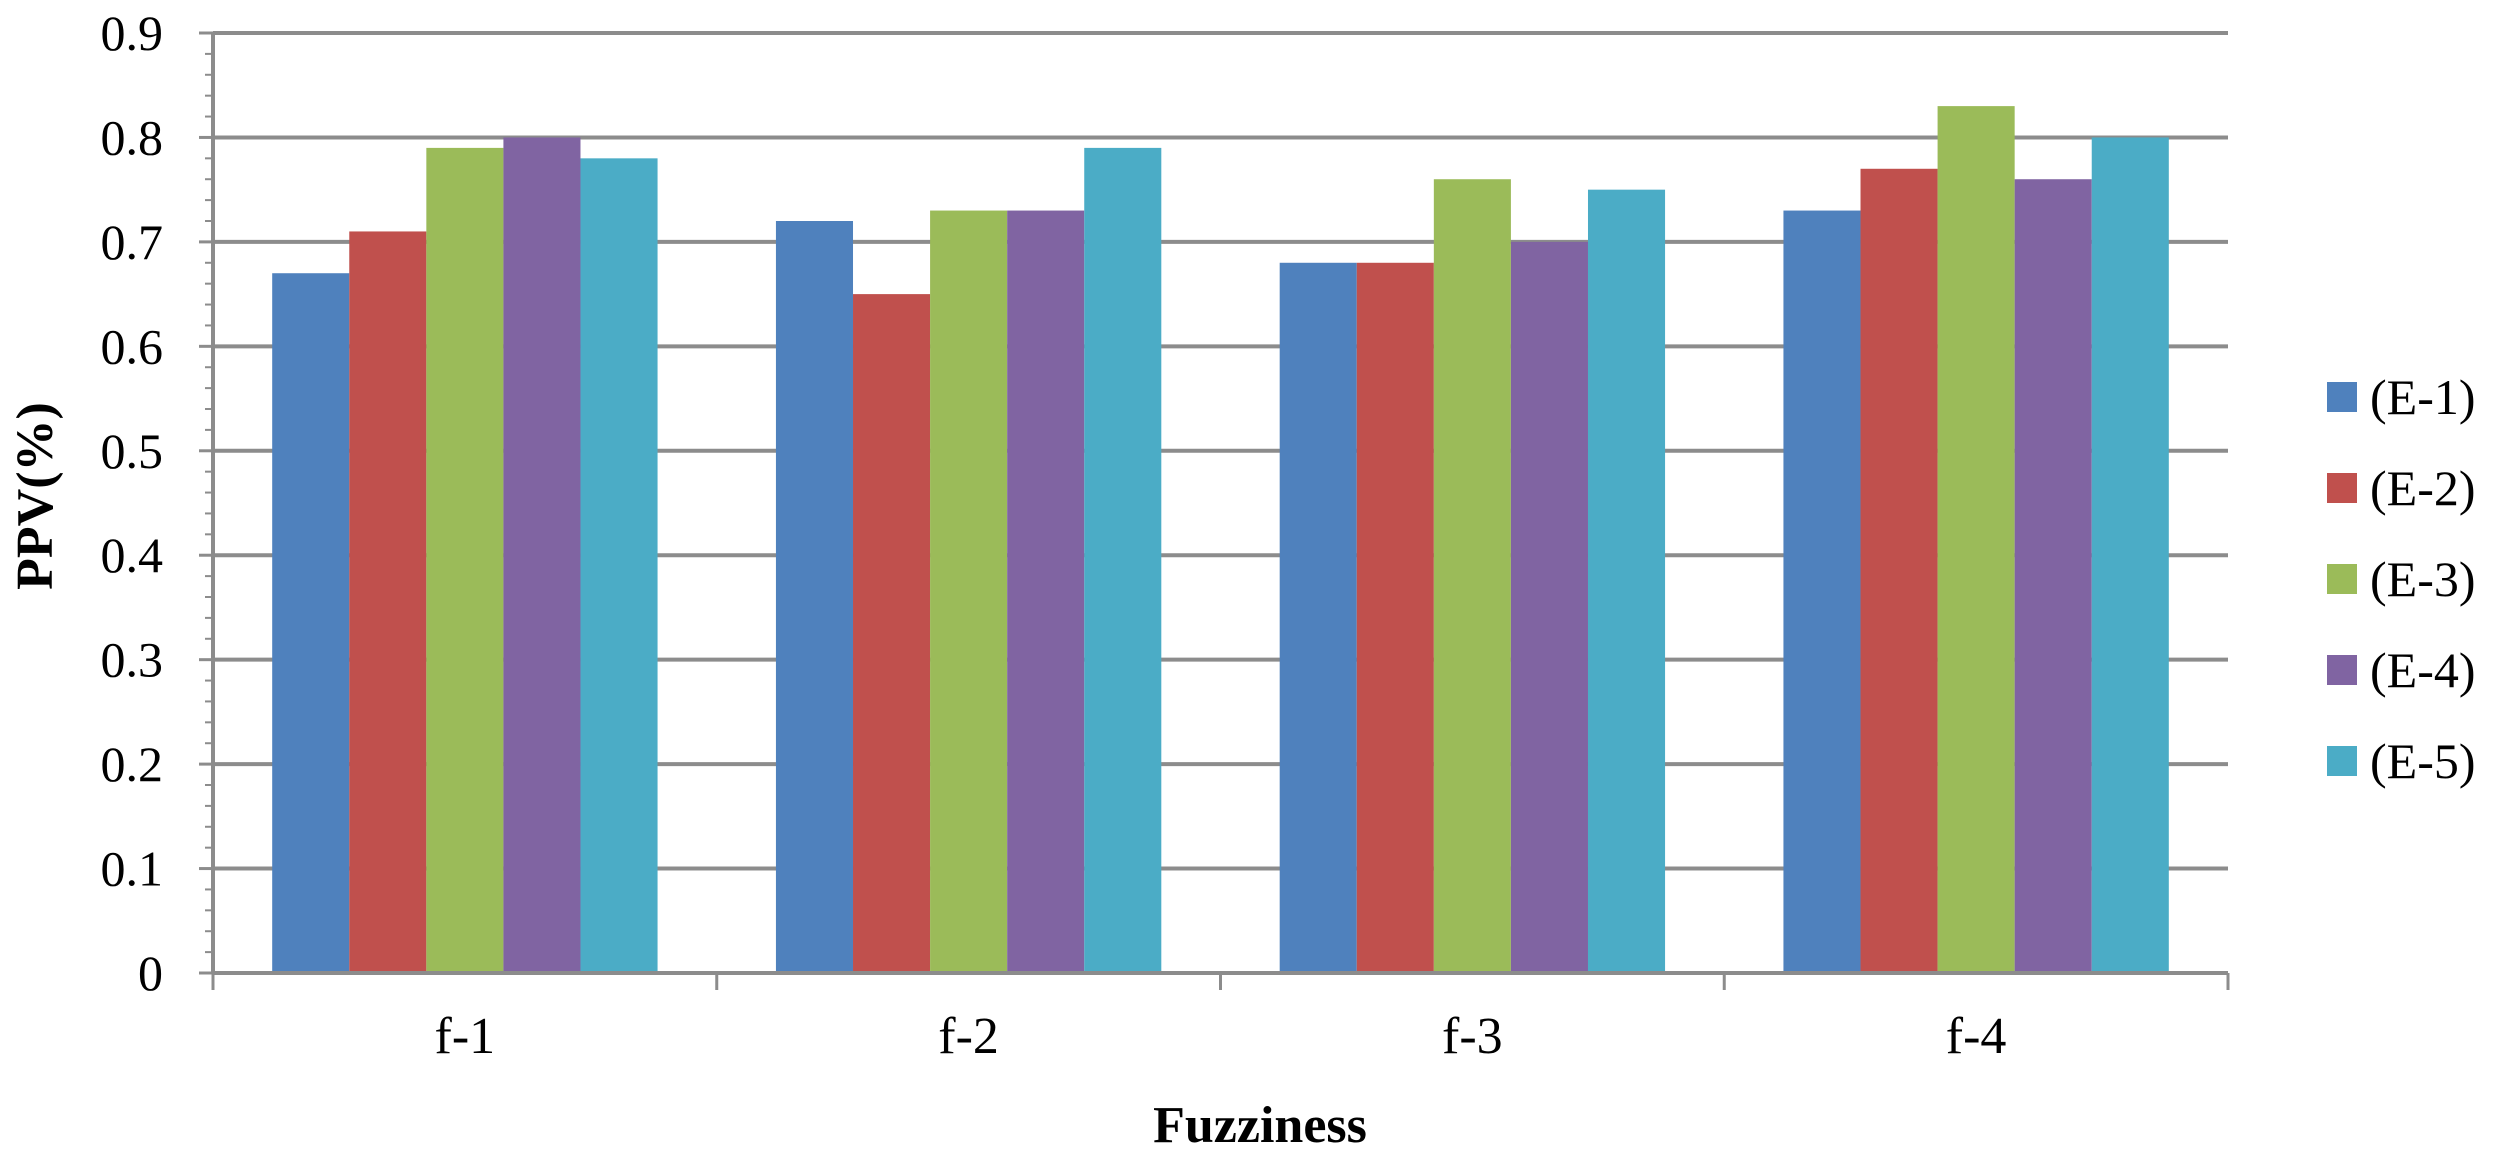 The image size is (2500, 1159). Describe the element at coordinates (2423, 670) in the screenshot. I see `legend-label: (E-4)` at that location.